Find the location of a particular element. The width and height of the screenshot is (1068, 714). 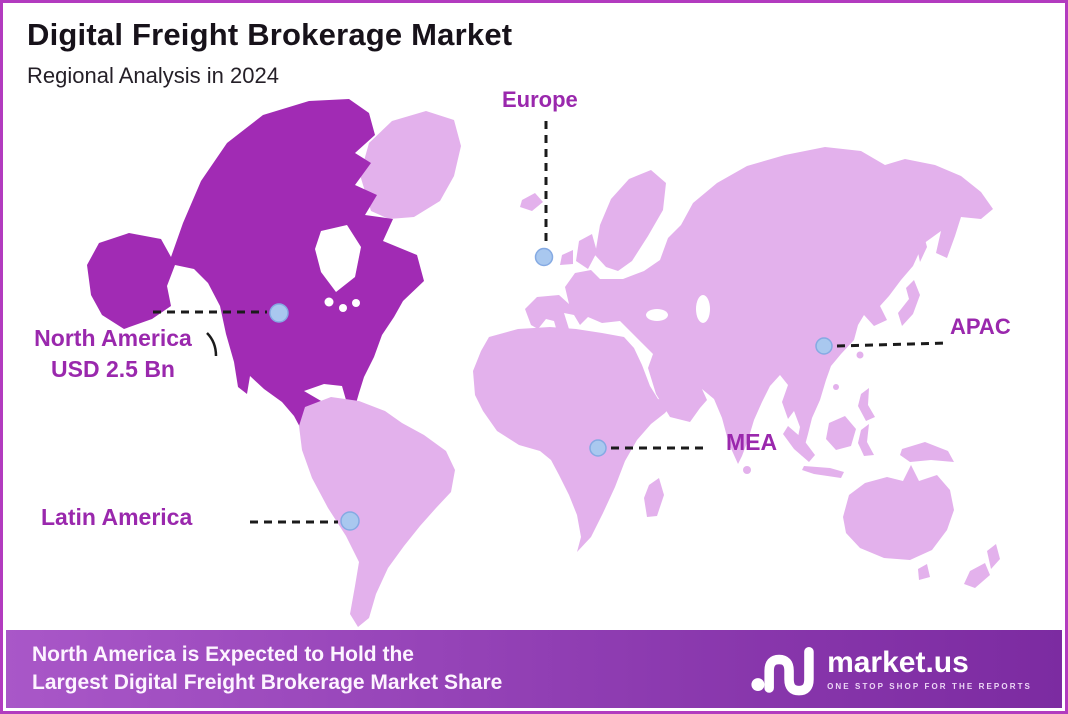

map-greenland is located at coordinates (410, 165).